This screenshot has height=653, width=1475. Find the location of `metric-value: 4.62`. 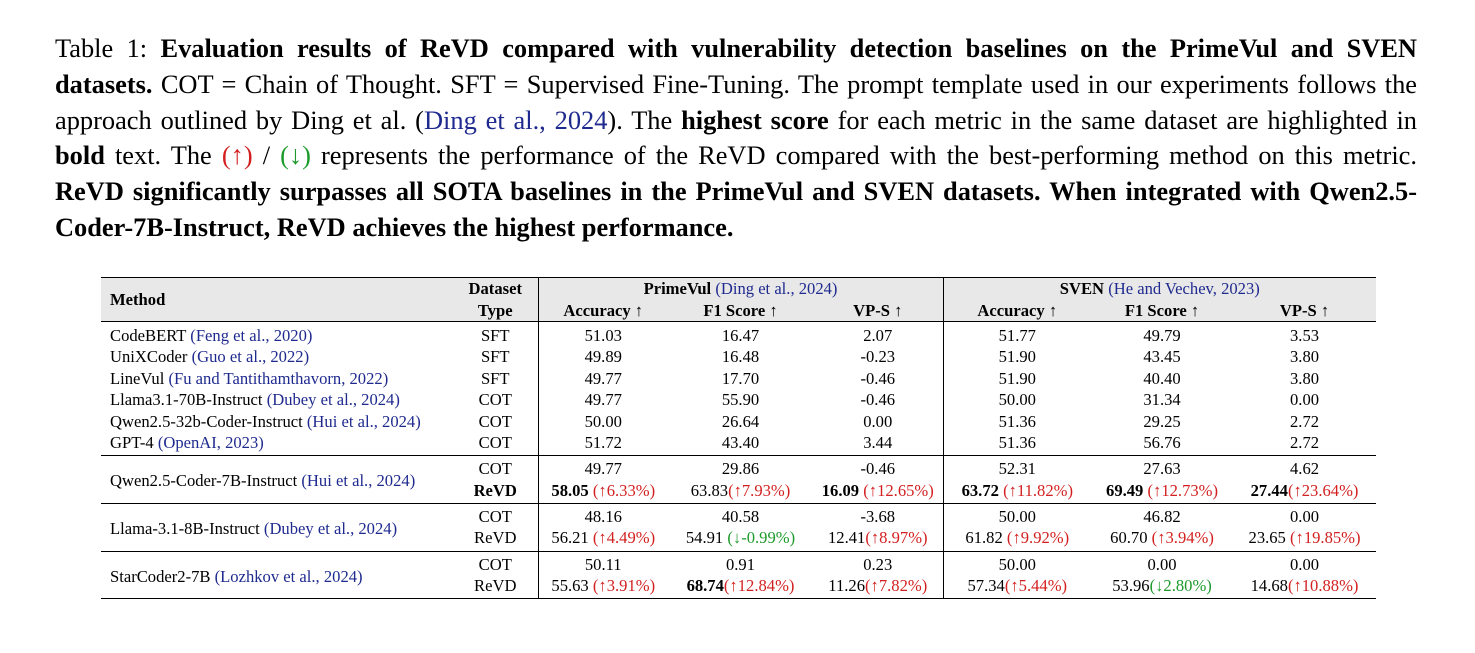

metric-value: 4.62 is located at coordinates (1305, 467).